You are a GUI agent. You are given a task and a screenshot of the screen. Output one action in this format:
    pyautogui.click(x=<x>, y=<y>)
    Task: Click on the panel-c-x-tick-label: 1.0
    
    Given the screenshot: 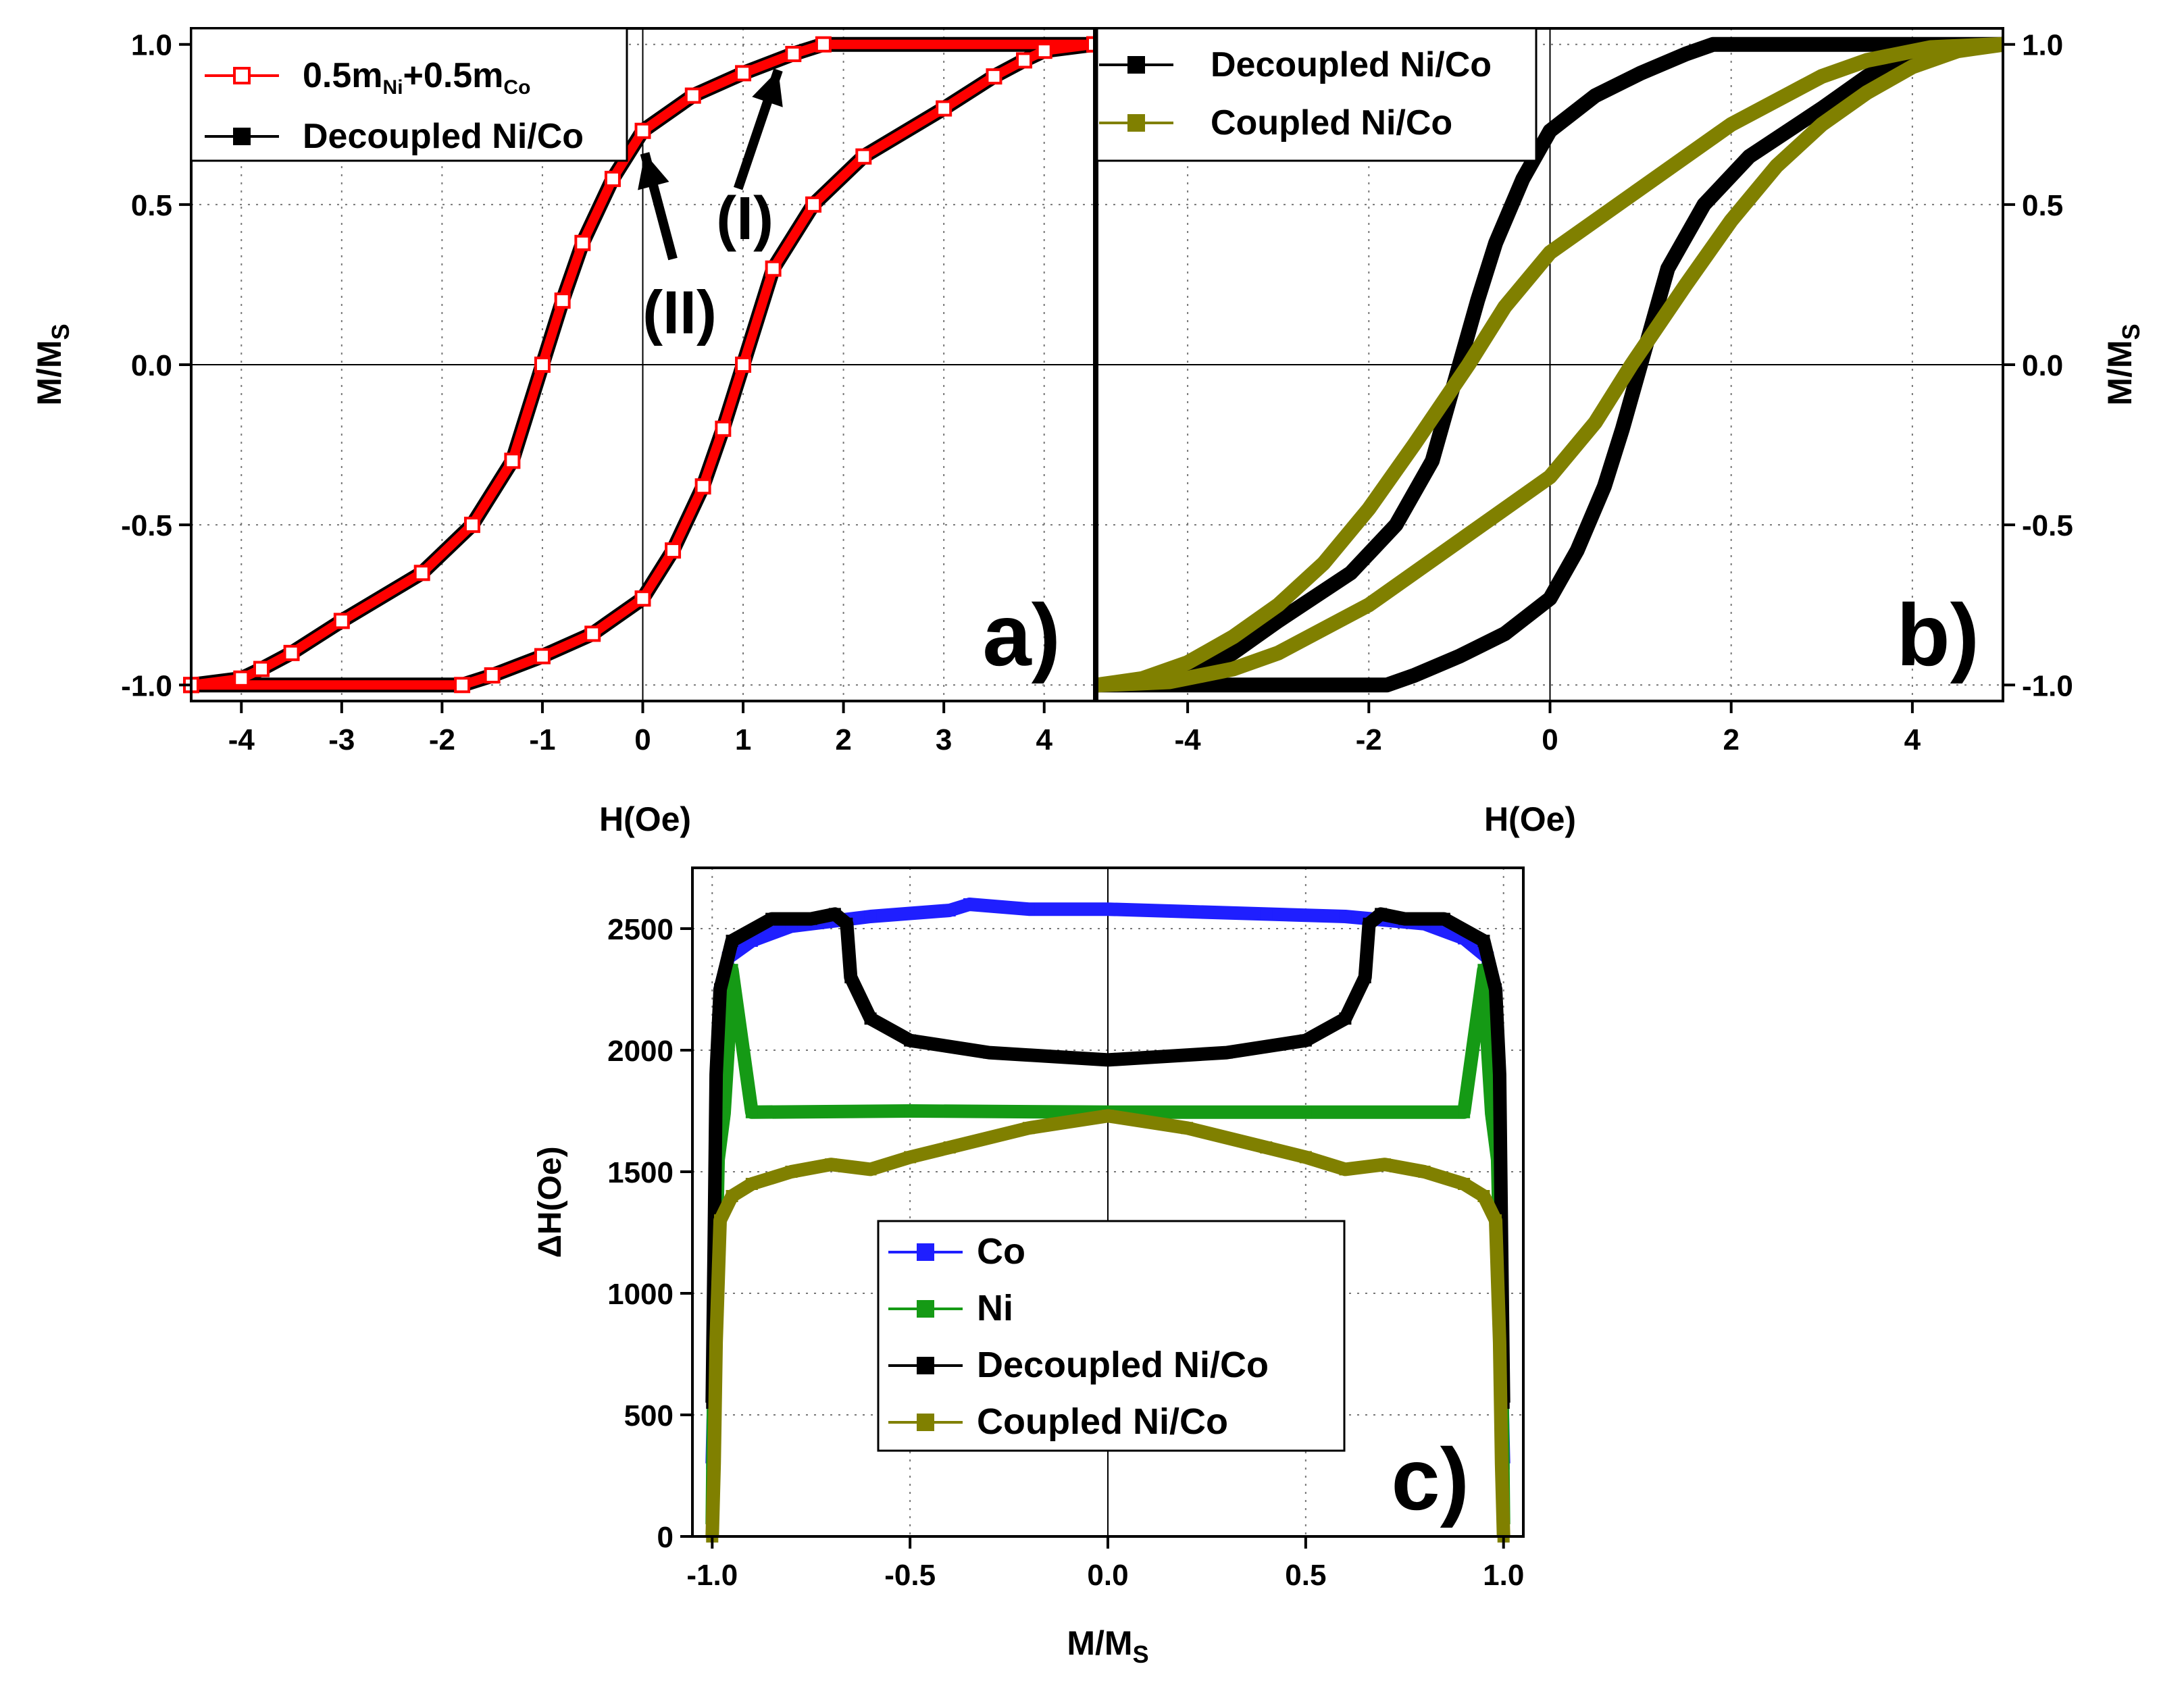 What is the action you would take?
    pyautogui.click(x=1503, y=1575)
    